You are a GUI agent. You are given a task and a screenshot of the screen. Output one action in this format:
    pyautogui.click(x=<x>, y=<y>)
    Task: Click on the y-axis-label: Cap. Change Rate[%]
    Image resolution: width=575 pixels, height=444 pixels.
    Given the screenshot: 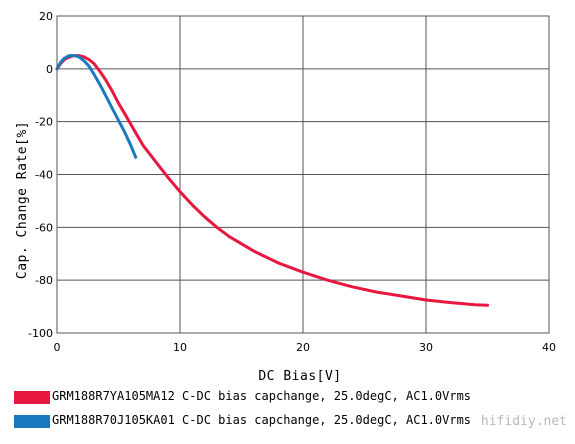 What is the action you would take?
    pyautogui.click(x=22, y=200)
    